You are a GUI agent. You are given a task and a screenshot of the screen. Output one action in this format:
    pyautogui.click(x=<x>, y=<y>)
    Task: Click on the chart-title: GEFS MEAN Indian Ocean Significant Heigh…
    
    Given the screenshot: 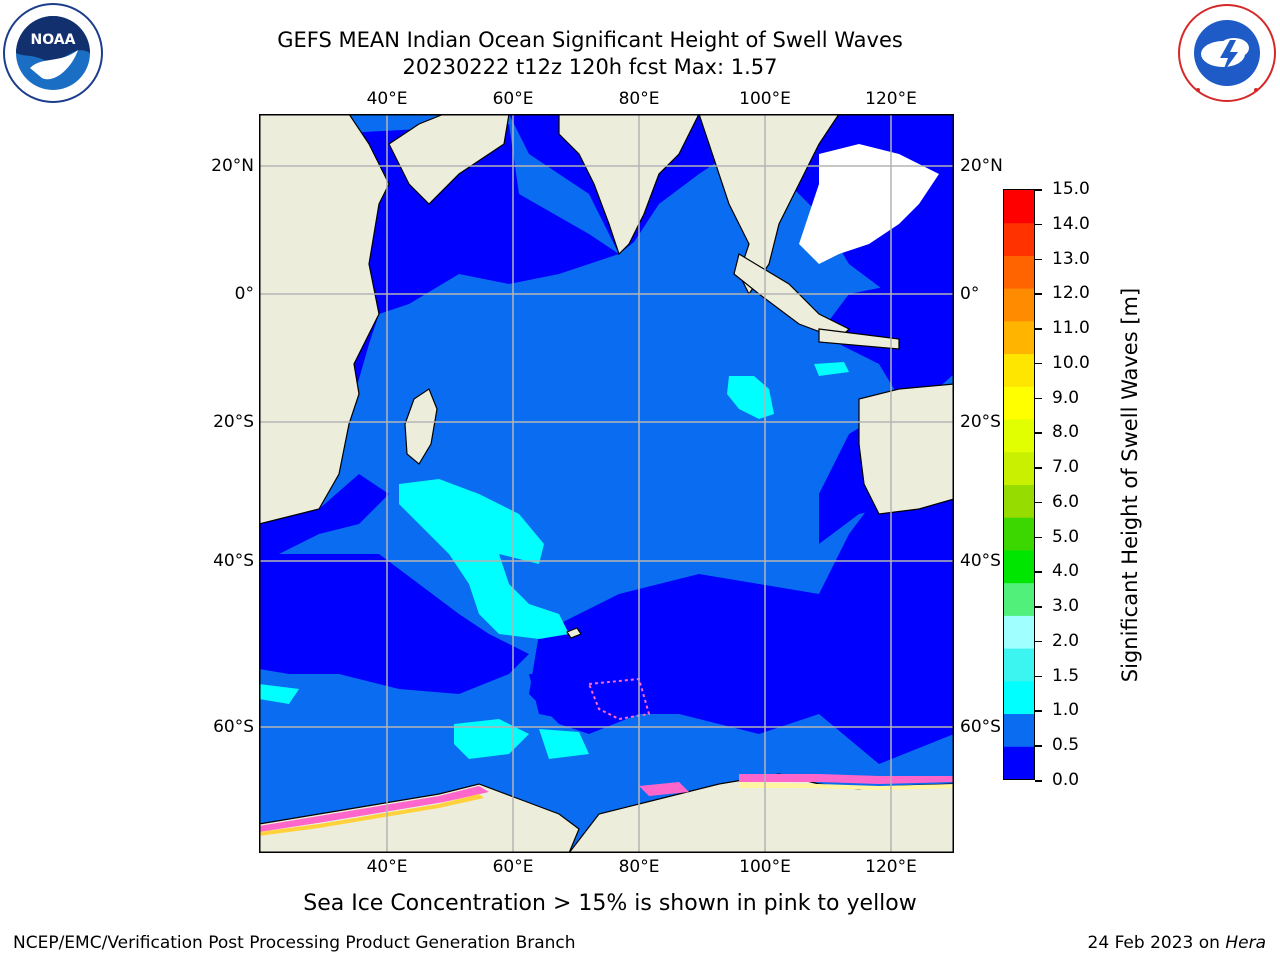 What is the action you would take?
    pyautogui.click(x=590, y=40)
    